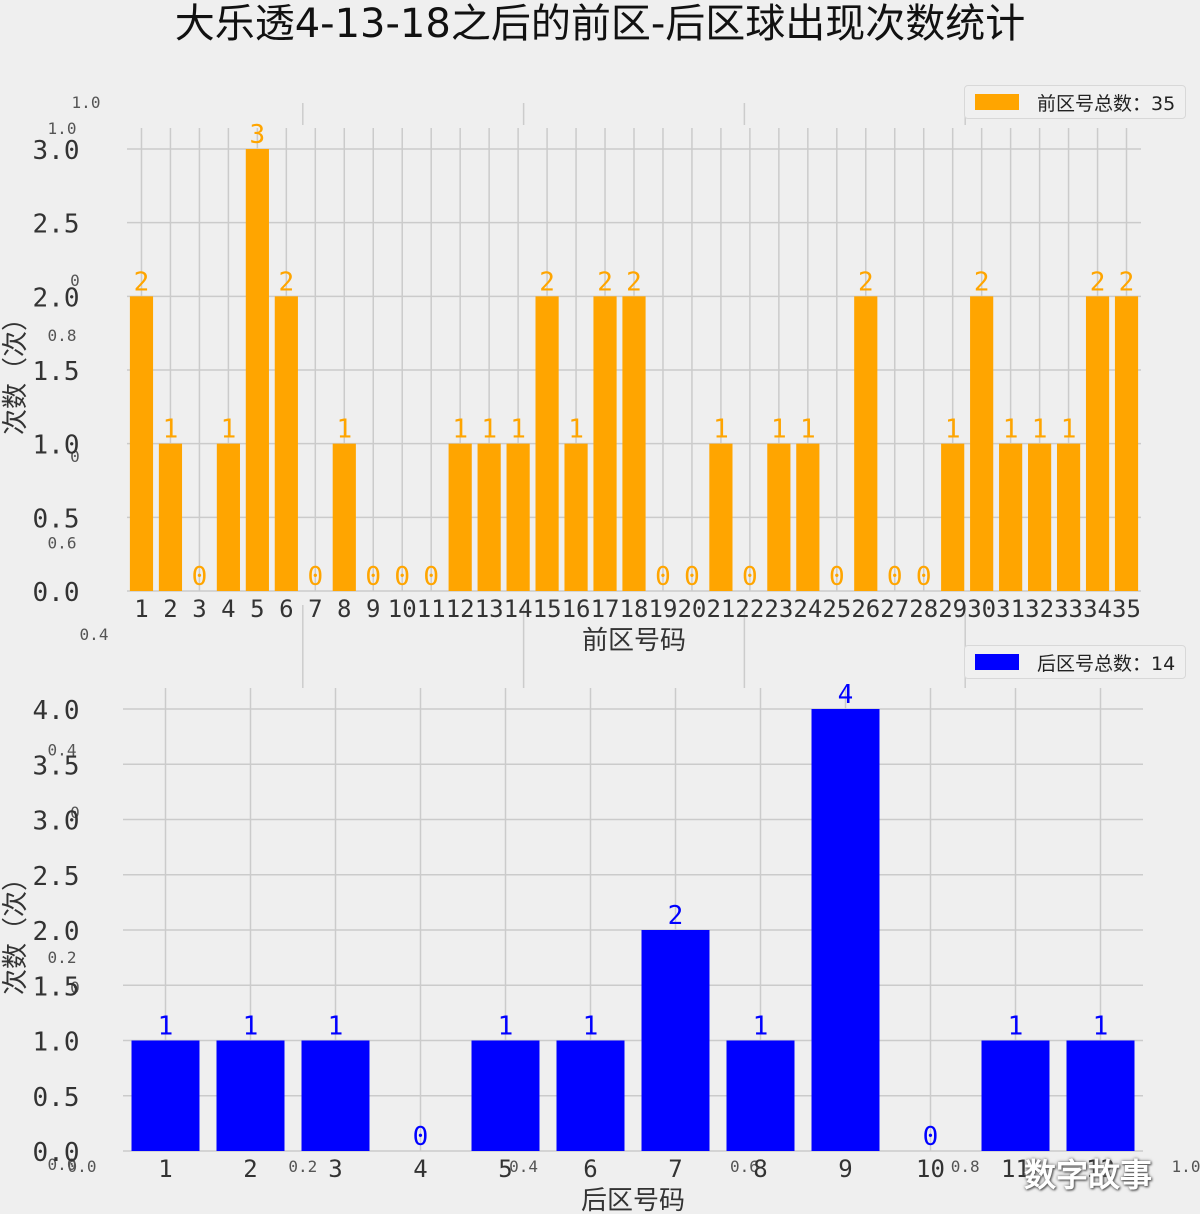 This screenshot has width=1200, height=1214. I want to click on background-xtick-label: 1.0, so click(1186, 1166).